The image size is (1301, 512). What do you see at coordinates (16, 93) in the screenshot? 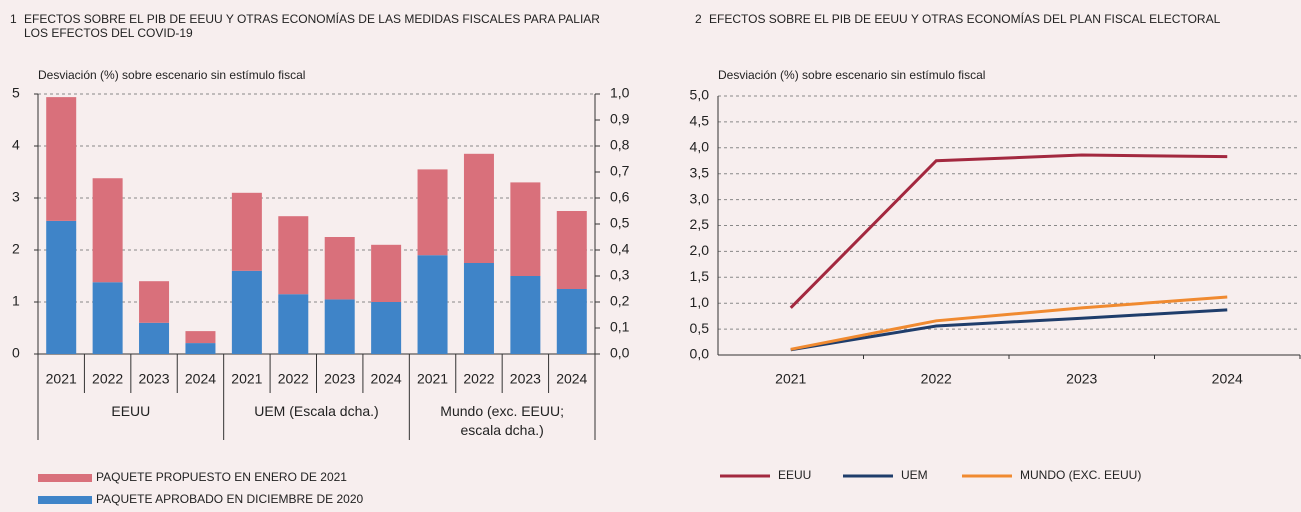
I see `y-tick-label: 5` at bounding box center [16, 93].